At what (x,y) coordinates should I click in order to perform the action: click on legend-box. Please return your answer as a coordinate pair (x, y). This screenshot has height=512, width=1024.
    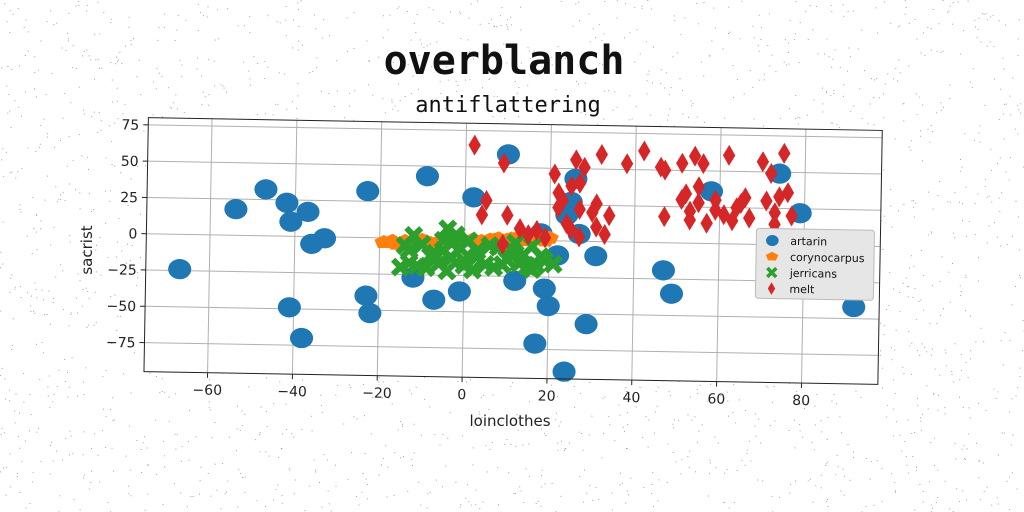
    Looking at the image, I should click on (814, 264).